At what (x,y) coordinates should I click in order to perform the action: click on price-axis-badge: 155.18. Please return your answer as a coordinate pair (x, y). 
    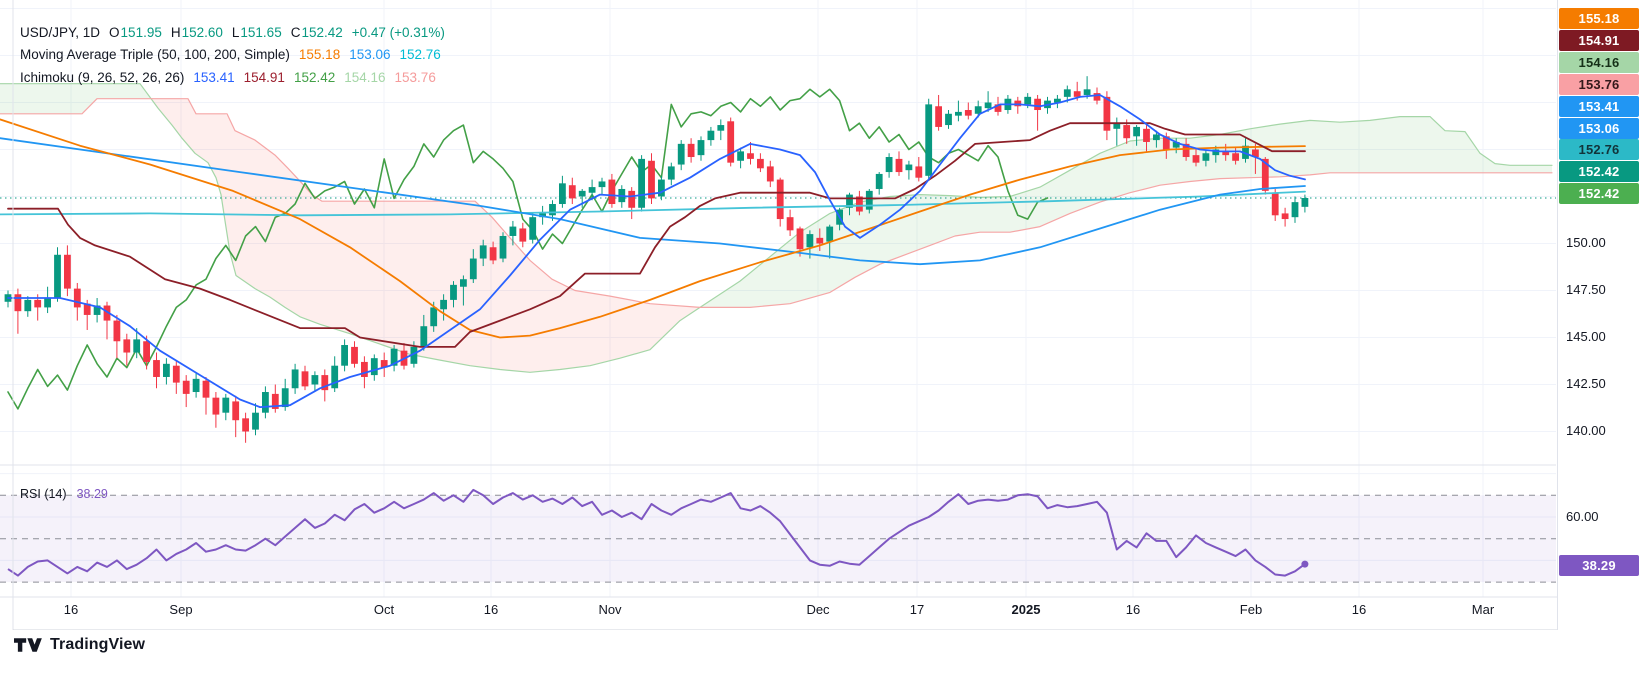
    Looking at the image, I should click on (1599, 18).